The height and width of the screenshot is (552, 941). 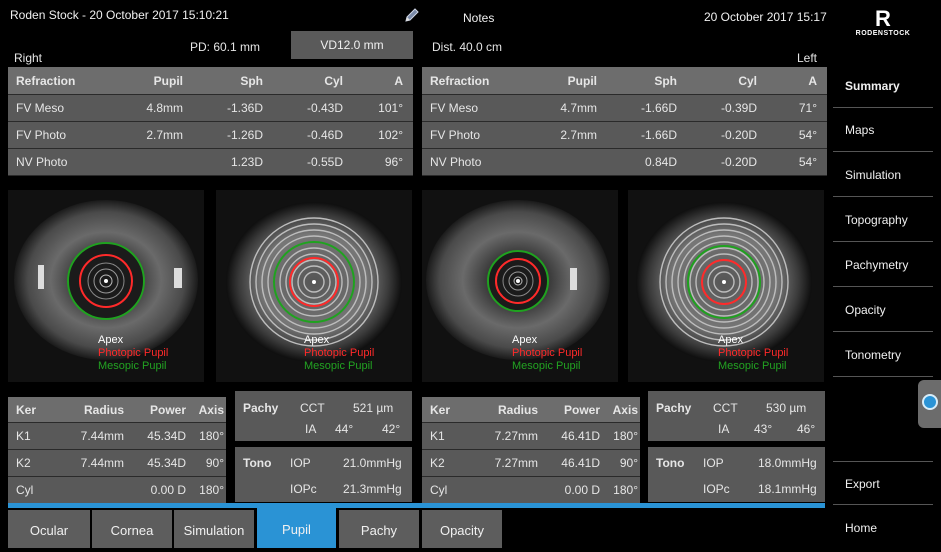 I want to click on cell: 7.27mm, so click(x=516, y=463).